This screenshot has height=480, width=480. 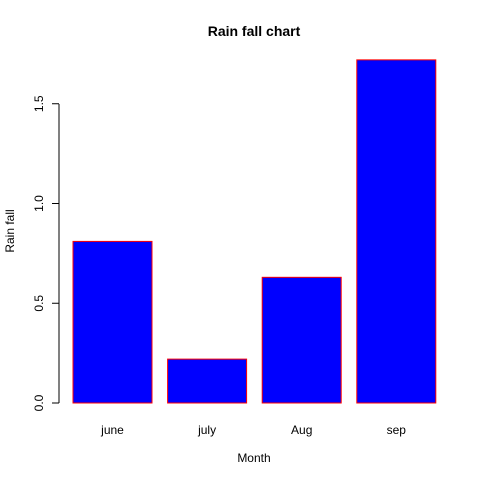 I want to click on bar-sep, so click(x=396, y=231).